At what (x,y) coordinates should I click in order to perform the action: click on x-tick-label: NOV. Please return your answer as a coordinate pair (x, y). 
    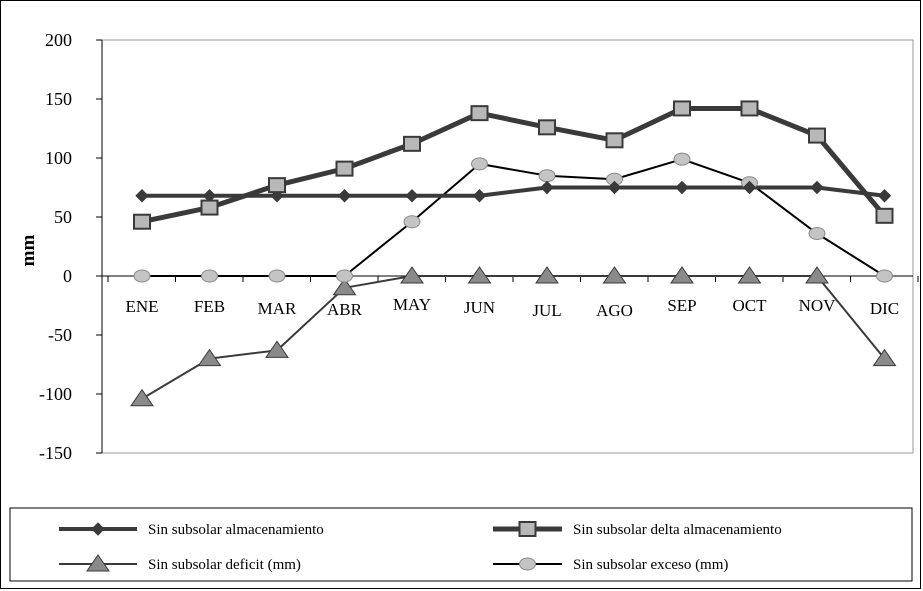
    Looking at the image, I should click on (818, 305).